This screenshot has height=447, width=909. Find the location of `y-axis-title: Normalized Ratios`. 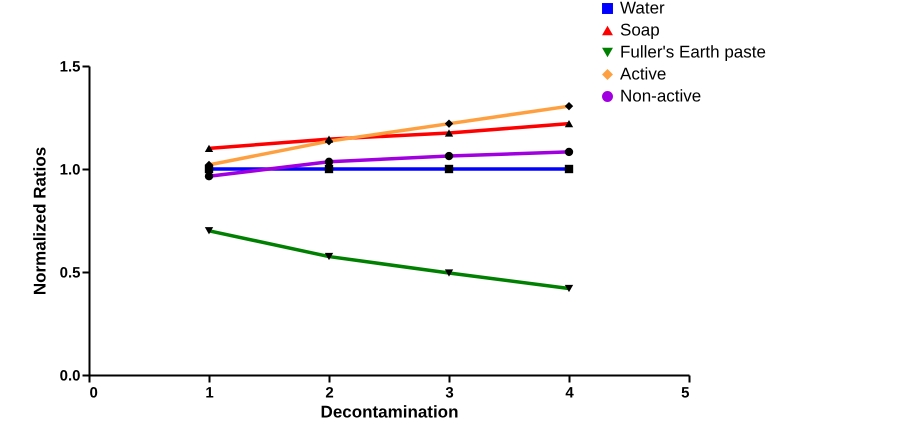

y-axis-title: Normalized Ratios is located at coordinates (40, 221).